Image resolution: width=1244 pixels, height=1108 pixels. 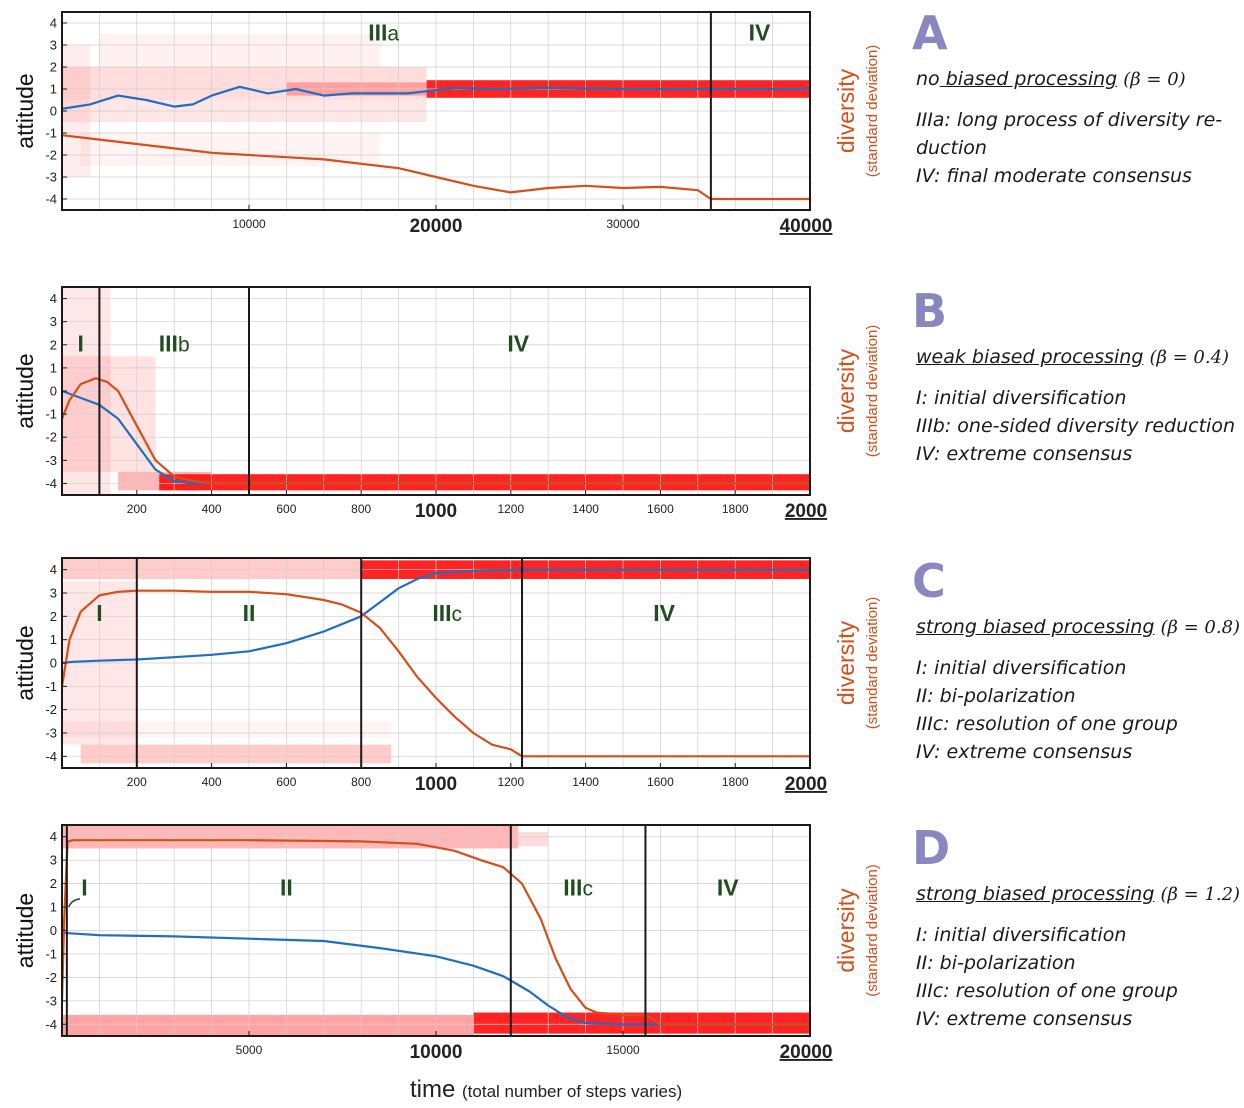 I want to click on panel-beta: (β = 0.4), so click(x=1189, y=357).